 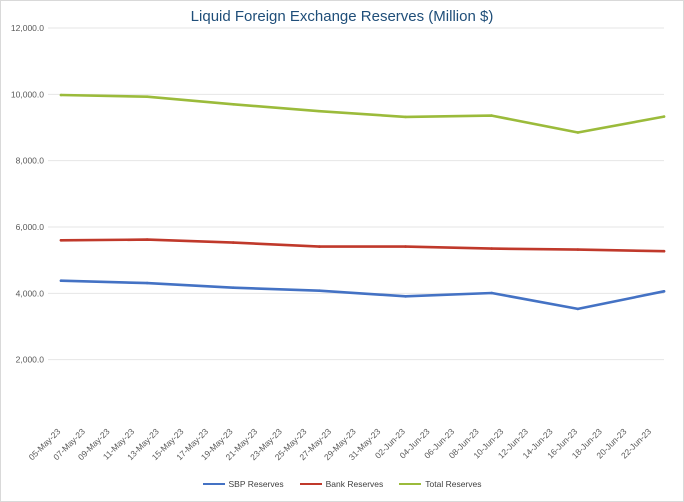 I want to click on legend-label: Total Reserves, so click(x=453, y=484).